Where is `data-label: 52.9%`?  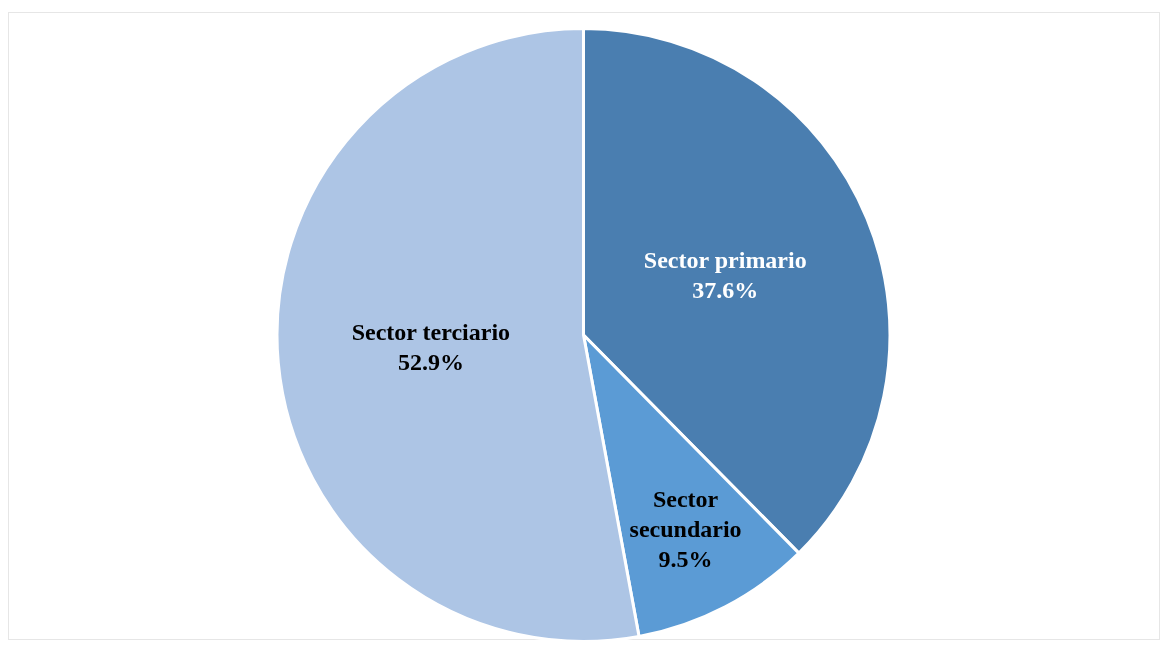 data-label: 52.9% is located at coordinates (430, 362).